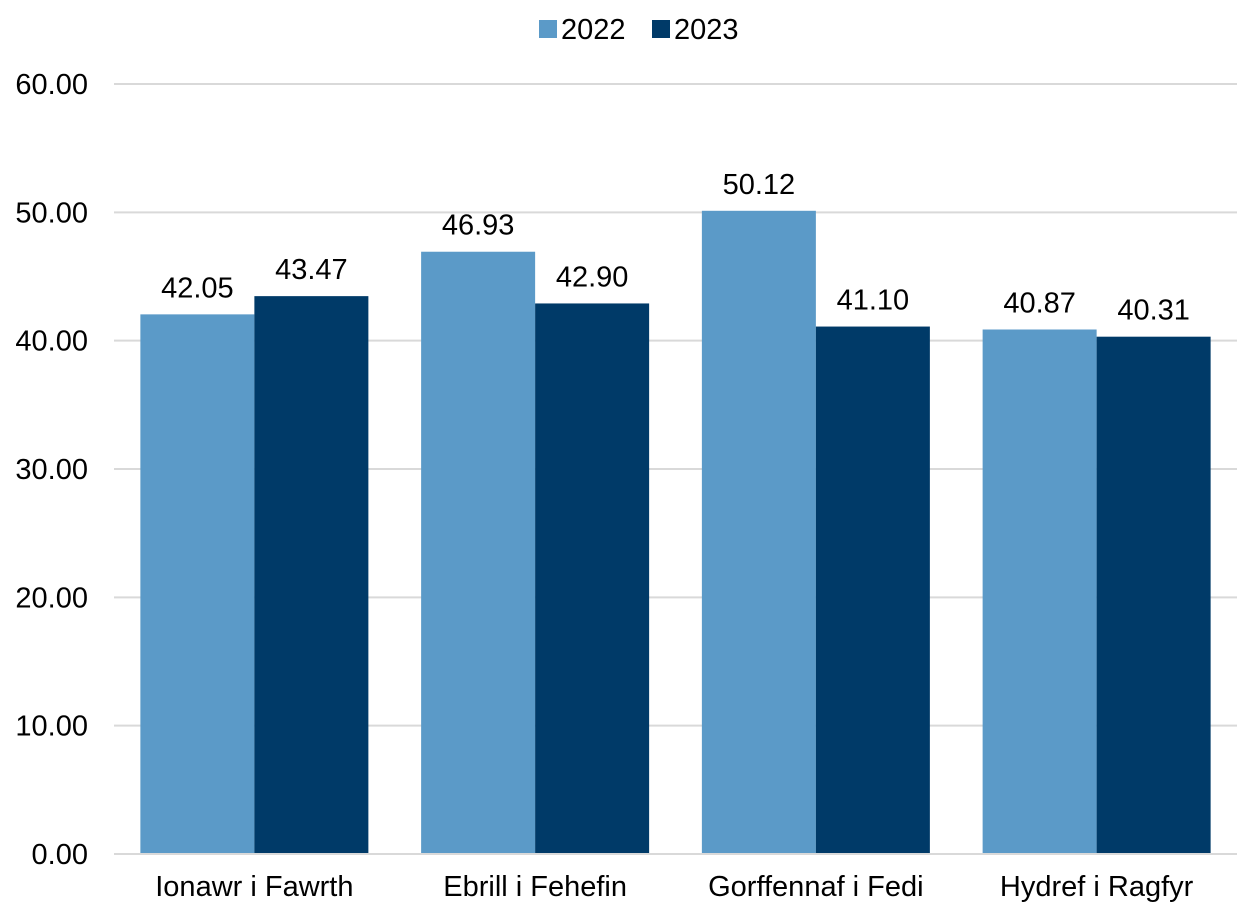  Describe the element at coordinates (639, 30) in the screenshot. I see `legend: 2022 2023` at that location.